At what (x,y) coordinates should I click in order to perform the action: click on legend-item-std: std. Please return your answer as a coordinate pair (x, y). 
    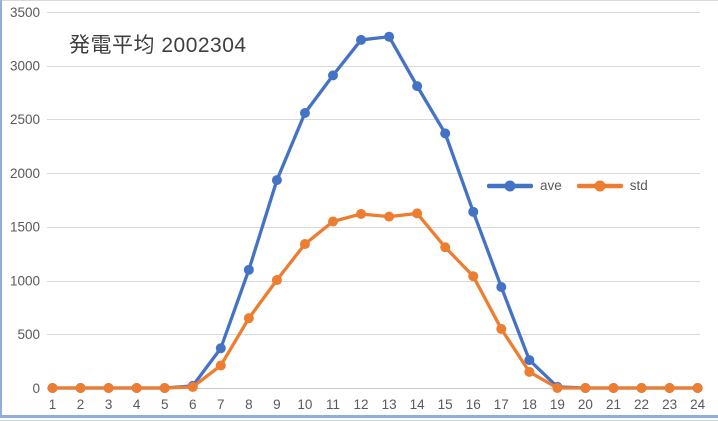
    Looking at the image, I should click on (612, 185).